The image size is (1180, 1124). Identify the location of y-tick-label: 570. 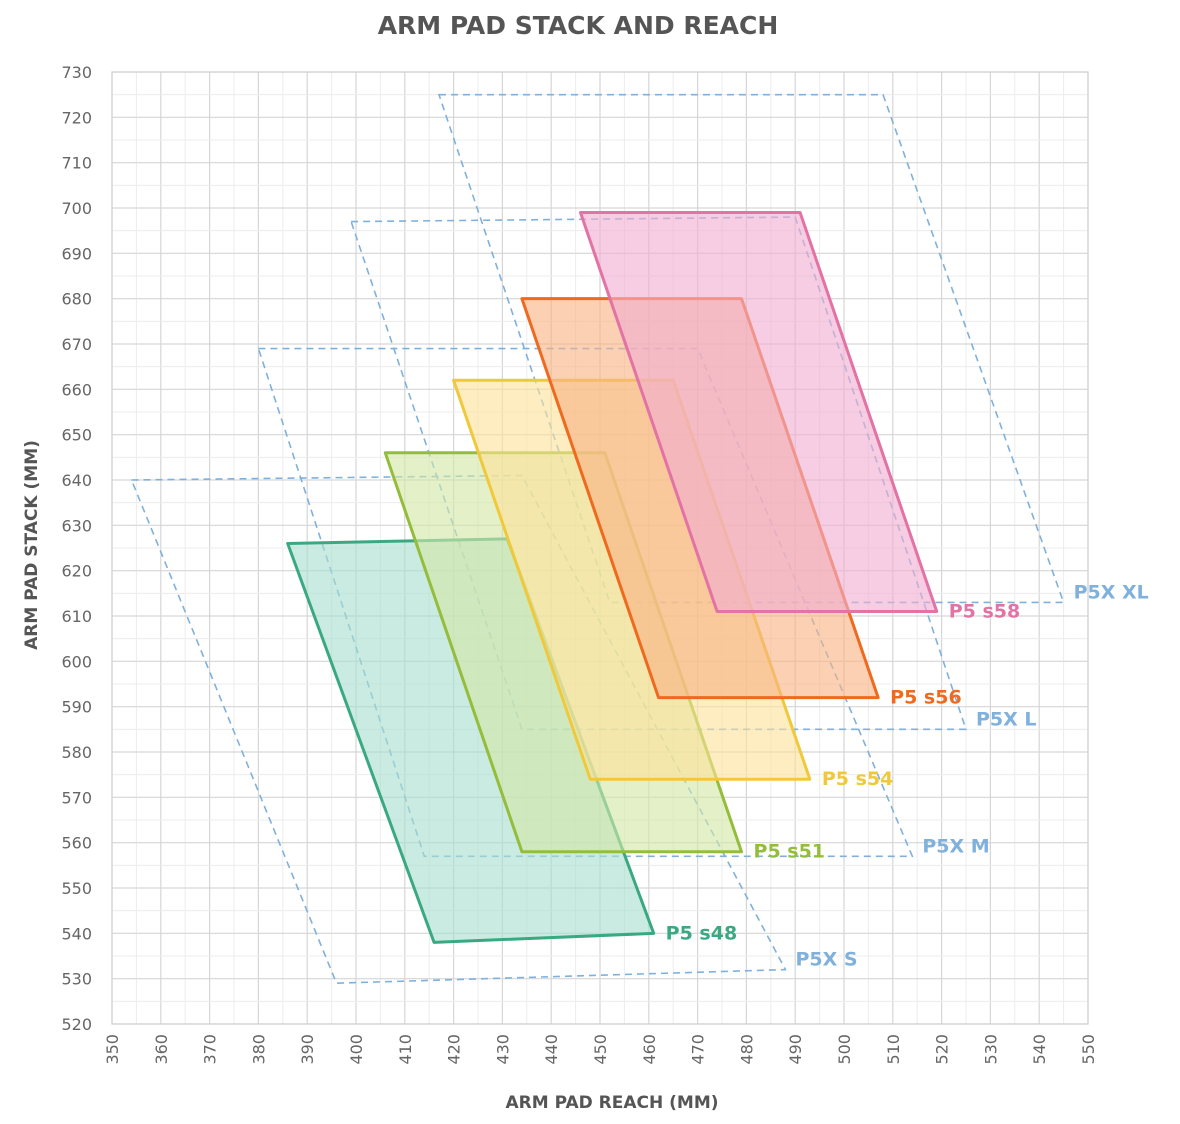
(76, 797).